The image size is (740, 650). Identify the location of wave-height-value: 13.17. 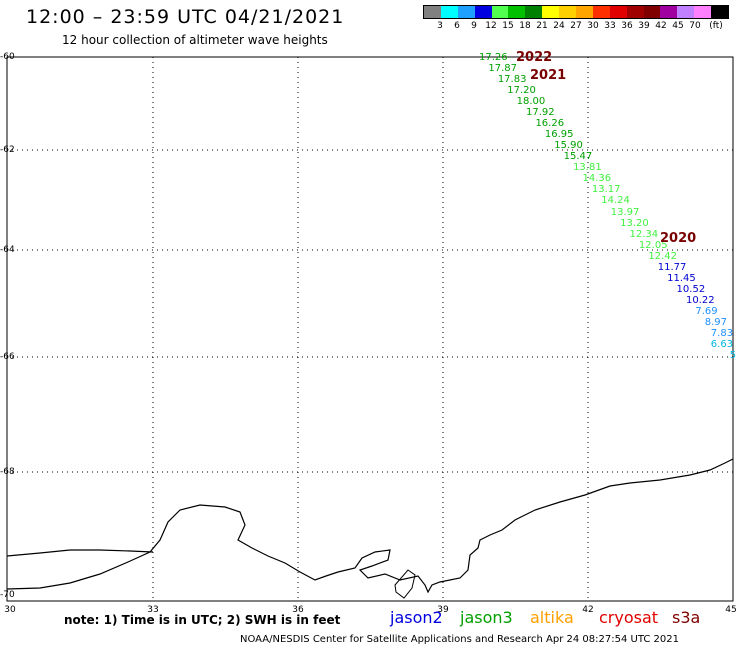
(606, 190).